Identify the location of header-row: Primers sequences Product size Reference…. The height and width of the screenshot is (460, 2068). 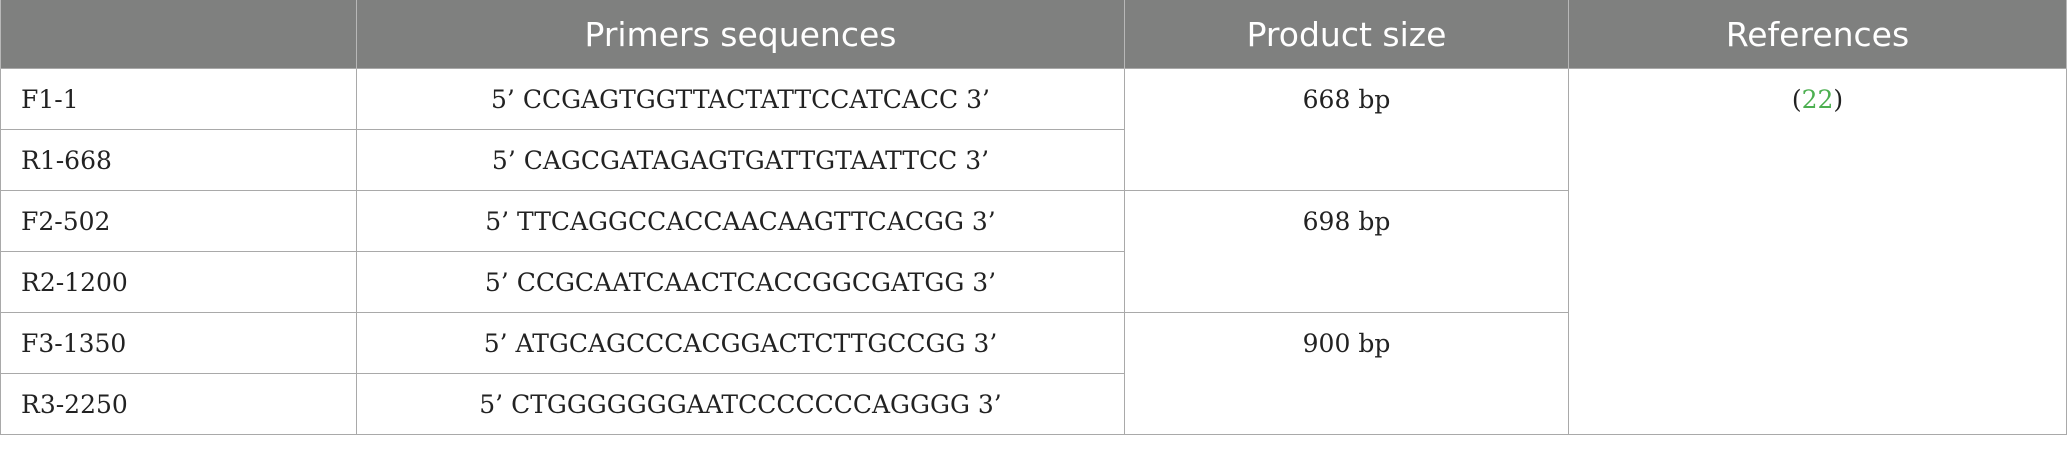
(1033, 34).